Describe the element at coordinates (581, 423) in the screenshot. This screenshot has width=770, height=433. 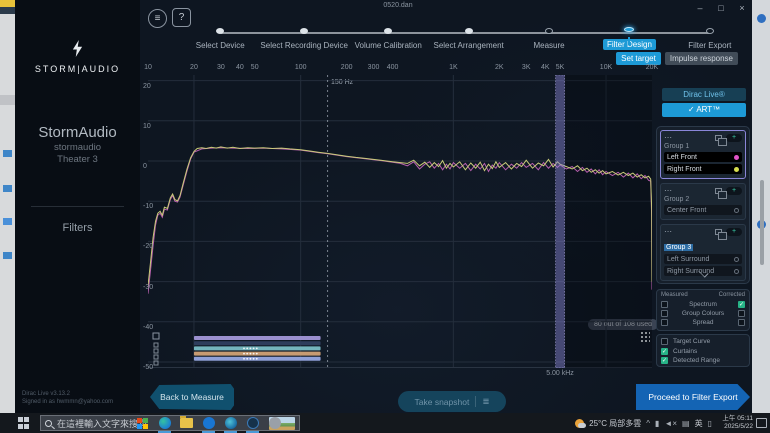
I see `weather-icon` at that location.